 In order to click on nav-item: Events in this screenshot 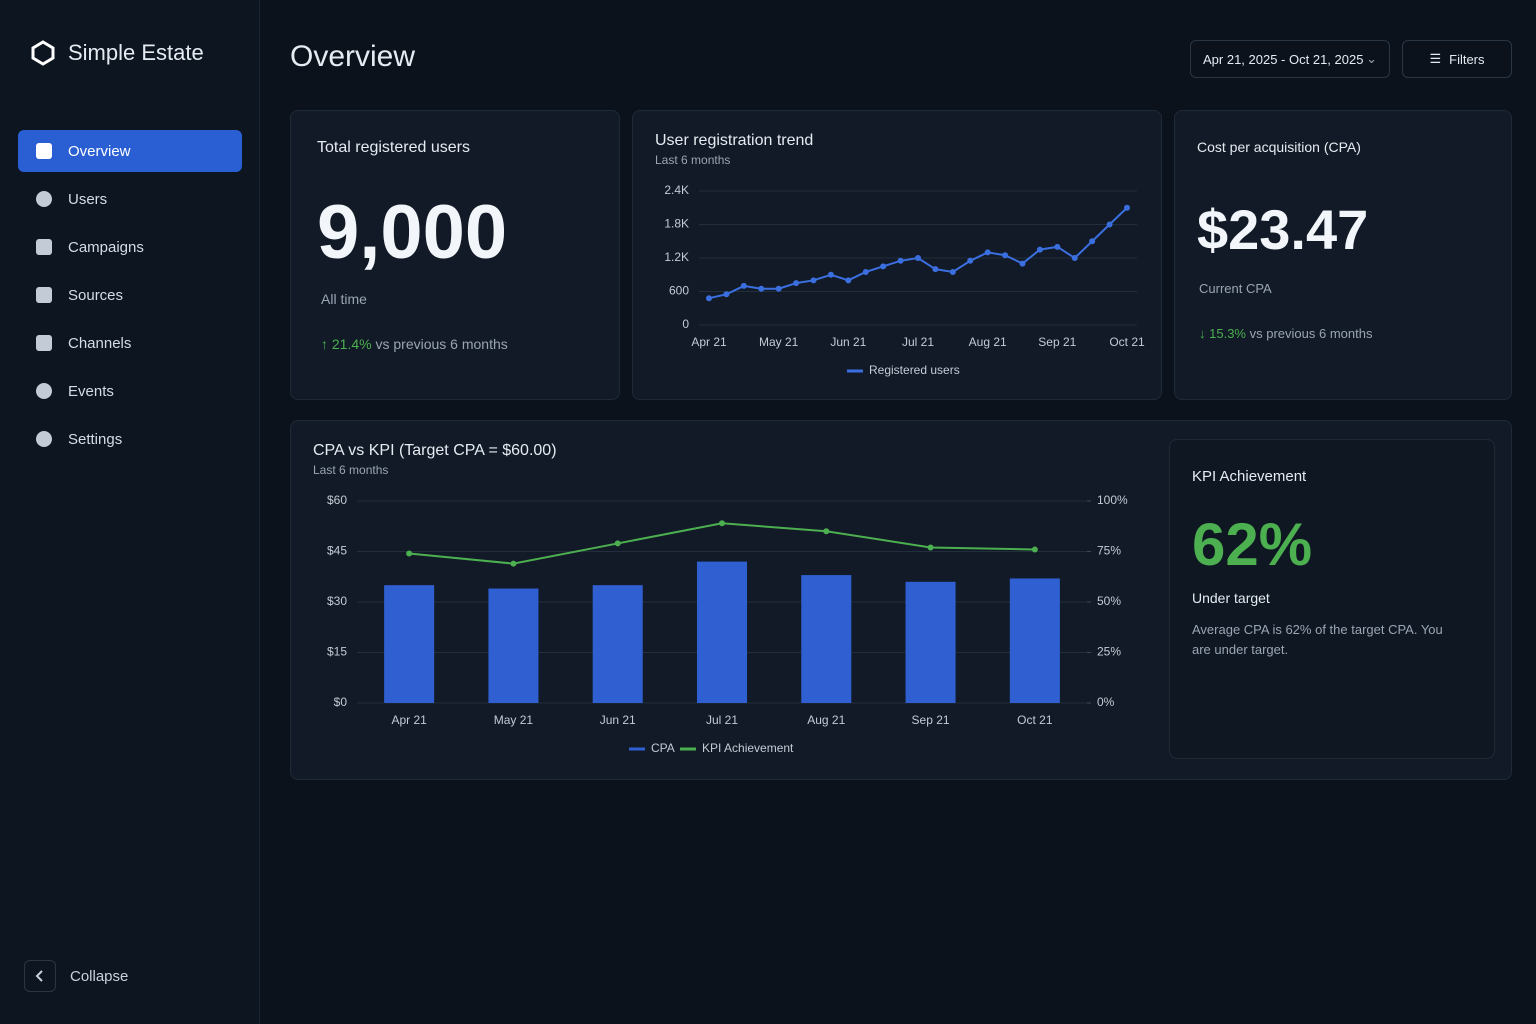, I will do `click(130, 391)`.